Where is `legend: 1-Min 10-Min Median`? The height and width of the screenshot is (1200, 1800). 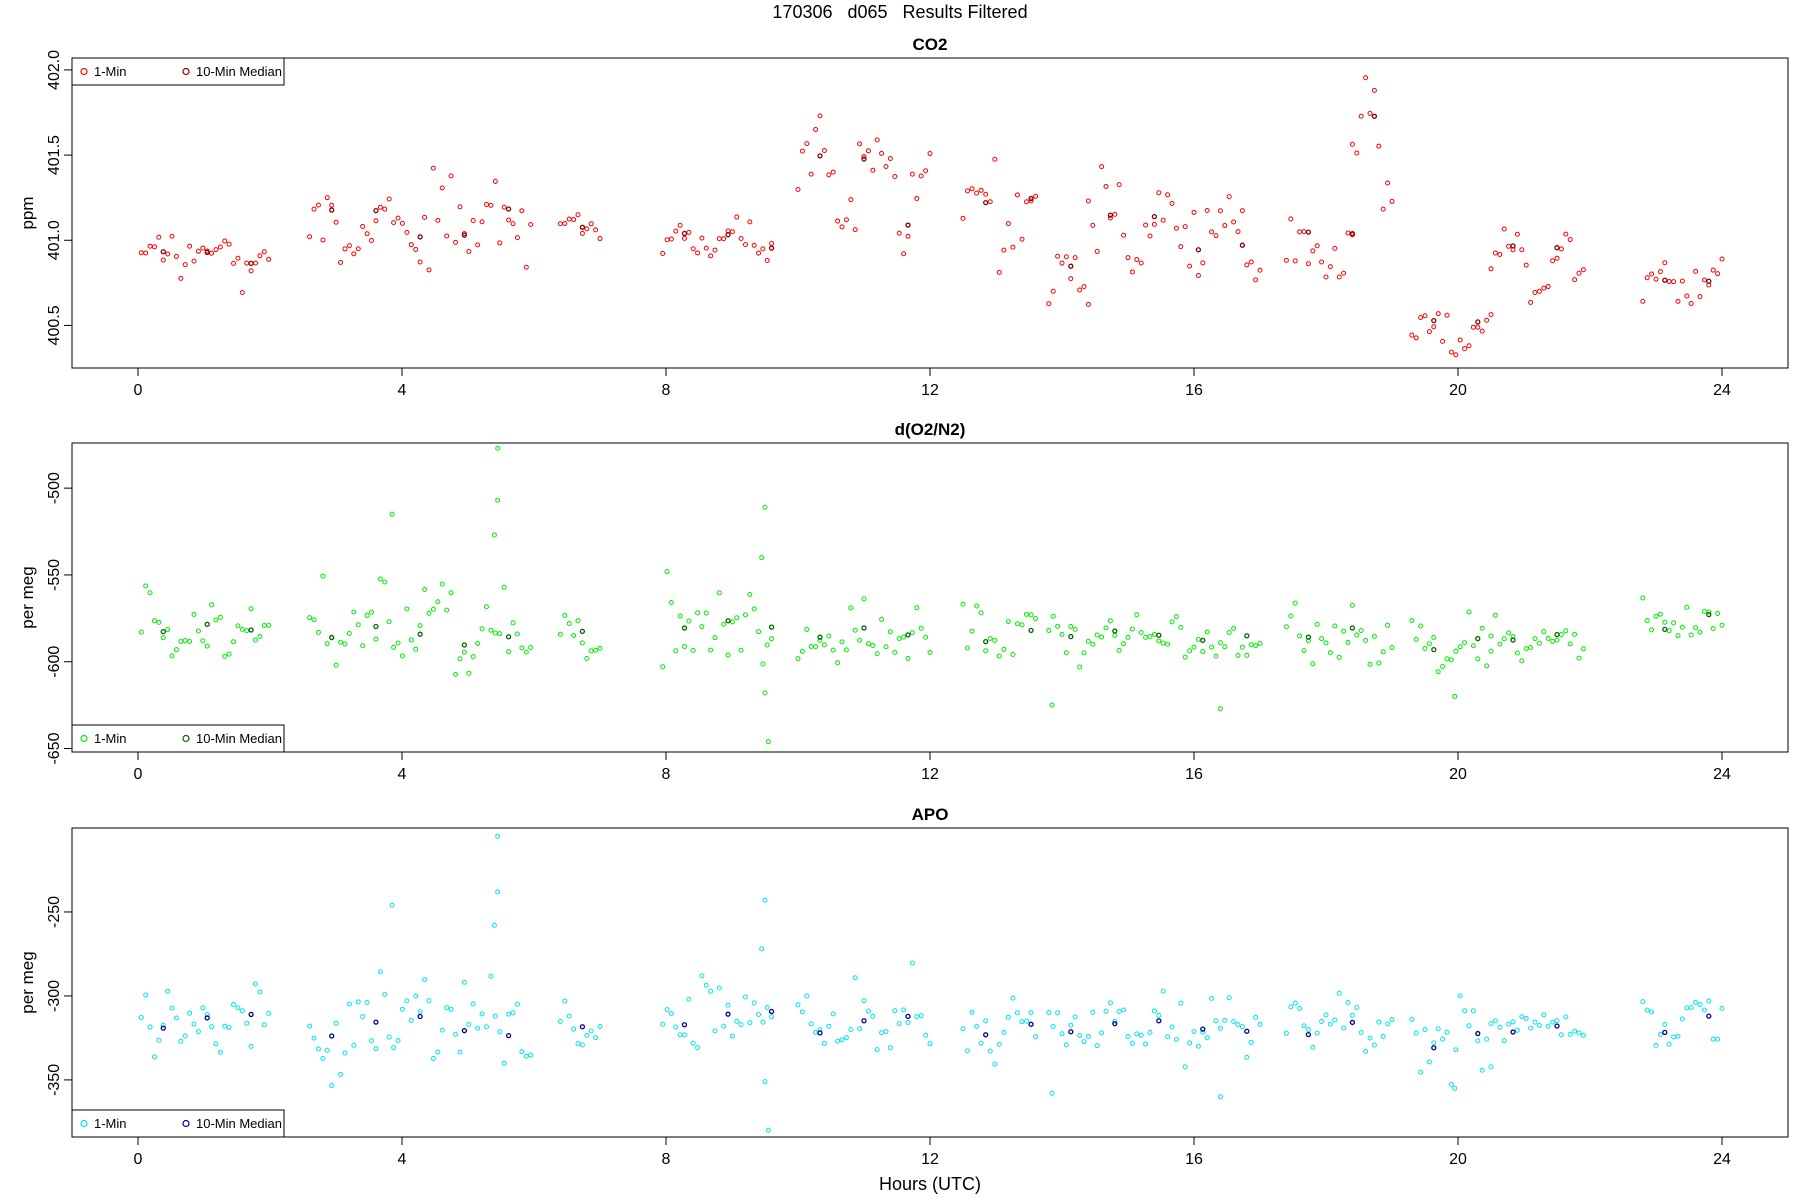 legend: 1-Min 10-Min Median is located at coordinates (178, 738).